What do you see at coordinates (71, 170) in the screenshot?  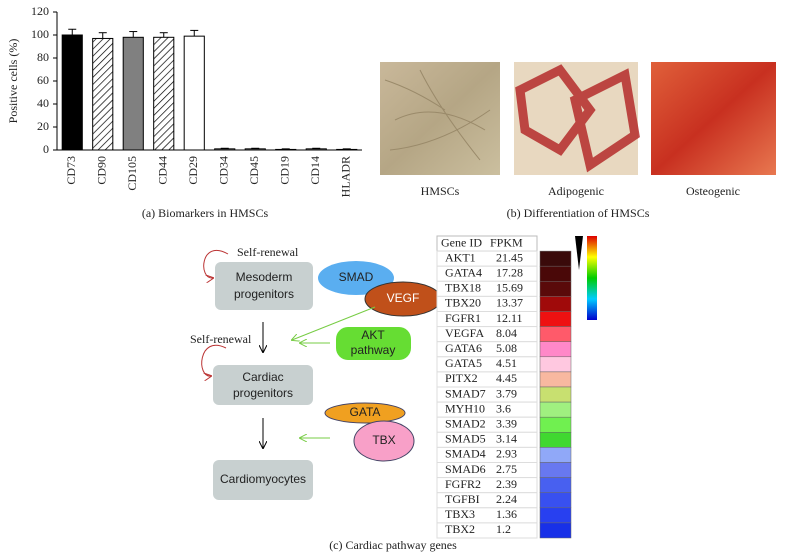 I see `x-tick-label: CD73` at bounding box center [71, 170].